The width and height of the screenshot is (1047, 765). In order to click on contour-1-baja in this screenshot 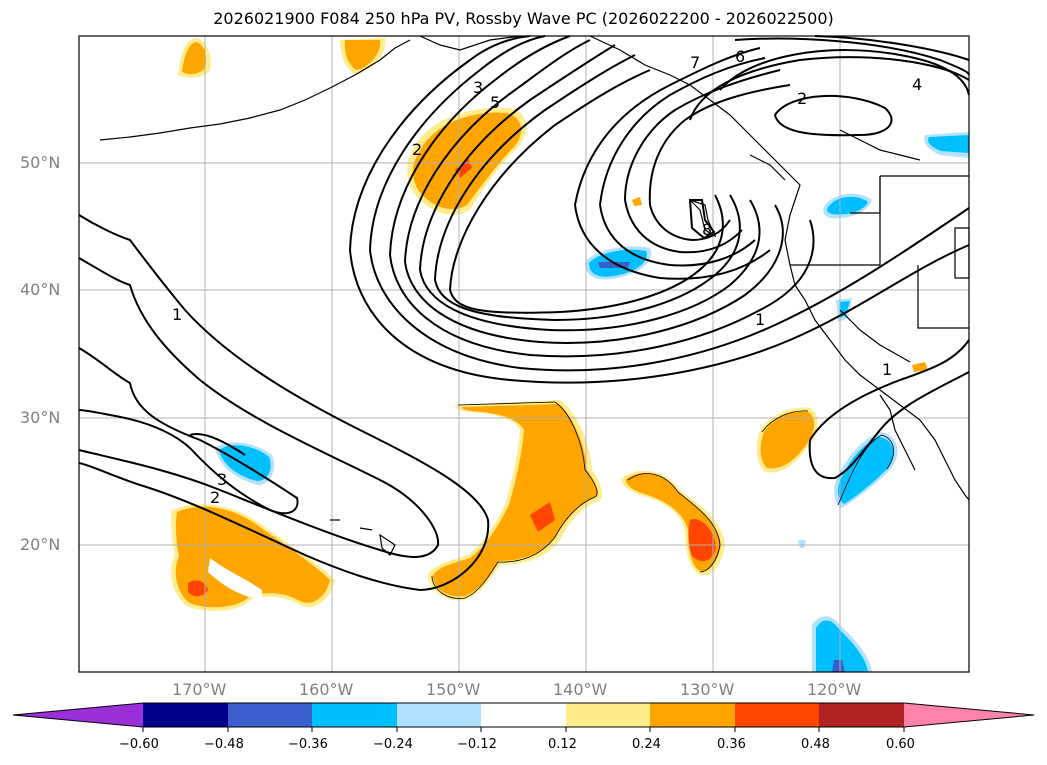, I will do `click(889, 390)`.